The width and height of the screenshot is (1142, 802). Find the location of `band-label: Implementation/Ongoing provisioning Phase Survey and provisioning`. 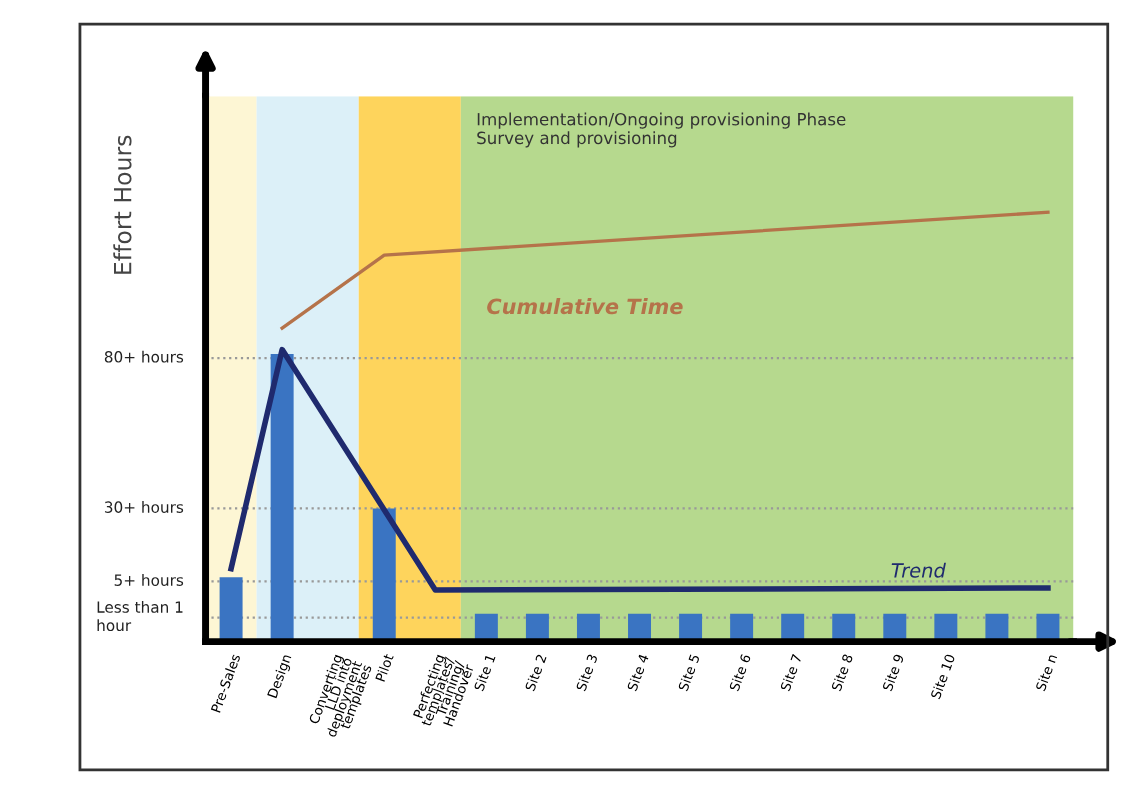

band-label: Implementation/Ongoing provisioning Phase Survey and provisioning is located at coordinates (661, 130).